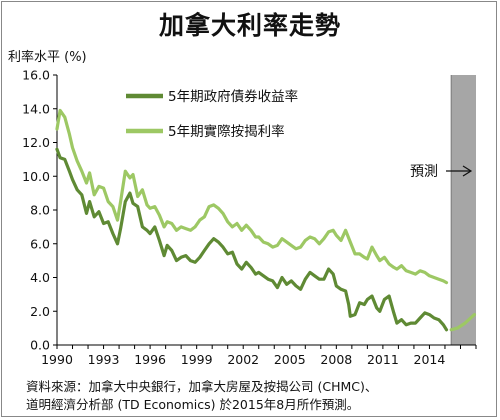  I want to click on x-tick-label: 2011, so click(383, 359).